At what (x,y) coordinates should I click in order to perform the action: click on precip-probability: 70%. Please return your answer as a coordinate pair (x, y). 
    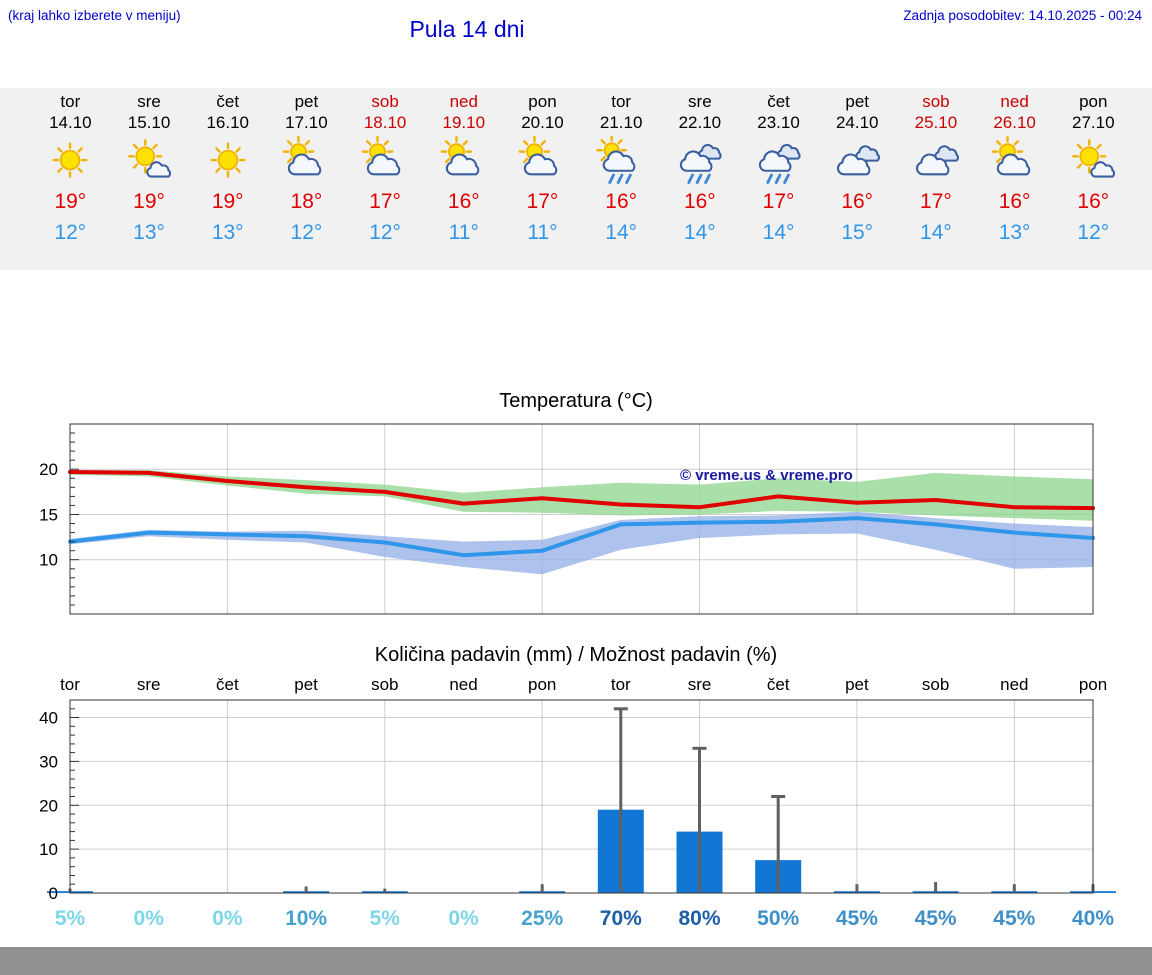
    Looking at the image, I should click on (621, 918).